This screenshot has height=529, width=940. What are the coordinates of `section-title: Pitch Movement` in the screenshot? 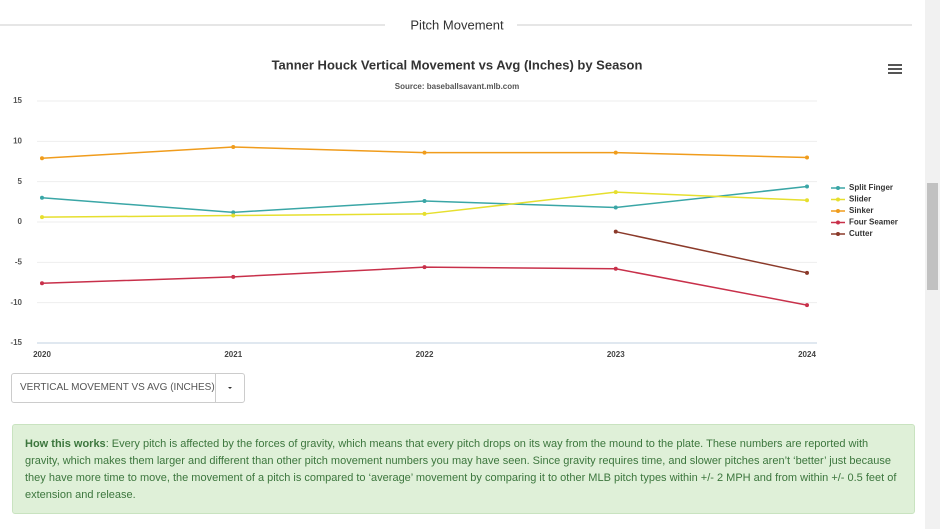 It's located at (457, 24).